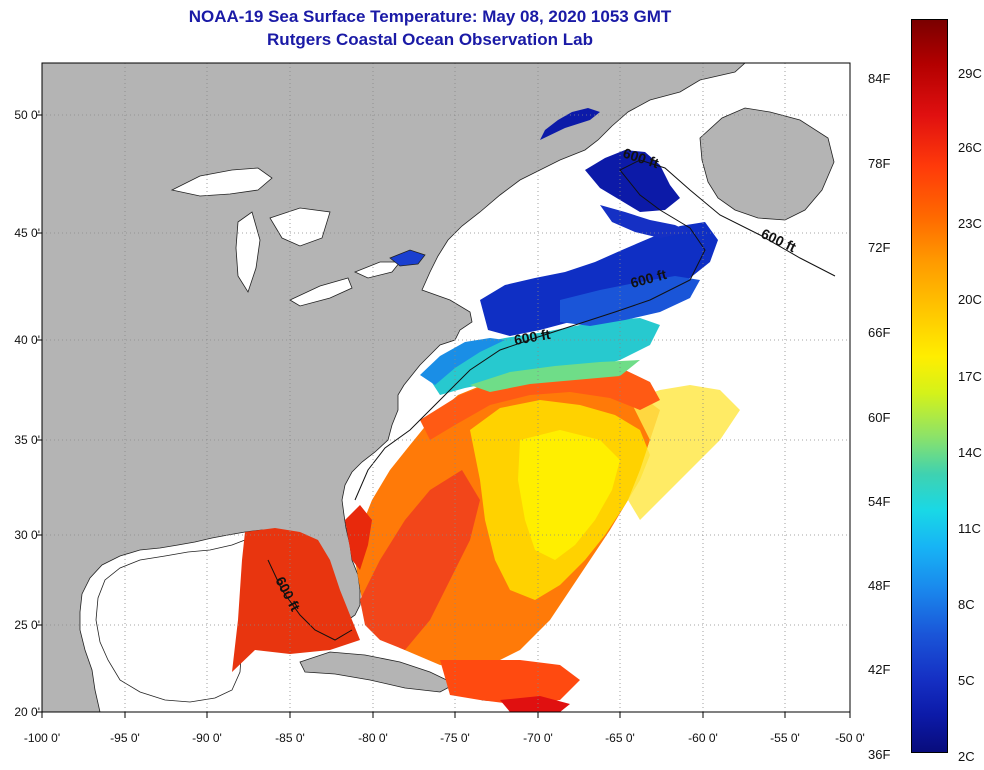 This screenshot has height=770, width=984. I want to click on colorbar-c-14: 14C, so click(970, 452).